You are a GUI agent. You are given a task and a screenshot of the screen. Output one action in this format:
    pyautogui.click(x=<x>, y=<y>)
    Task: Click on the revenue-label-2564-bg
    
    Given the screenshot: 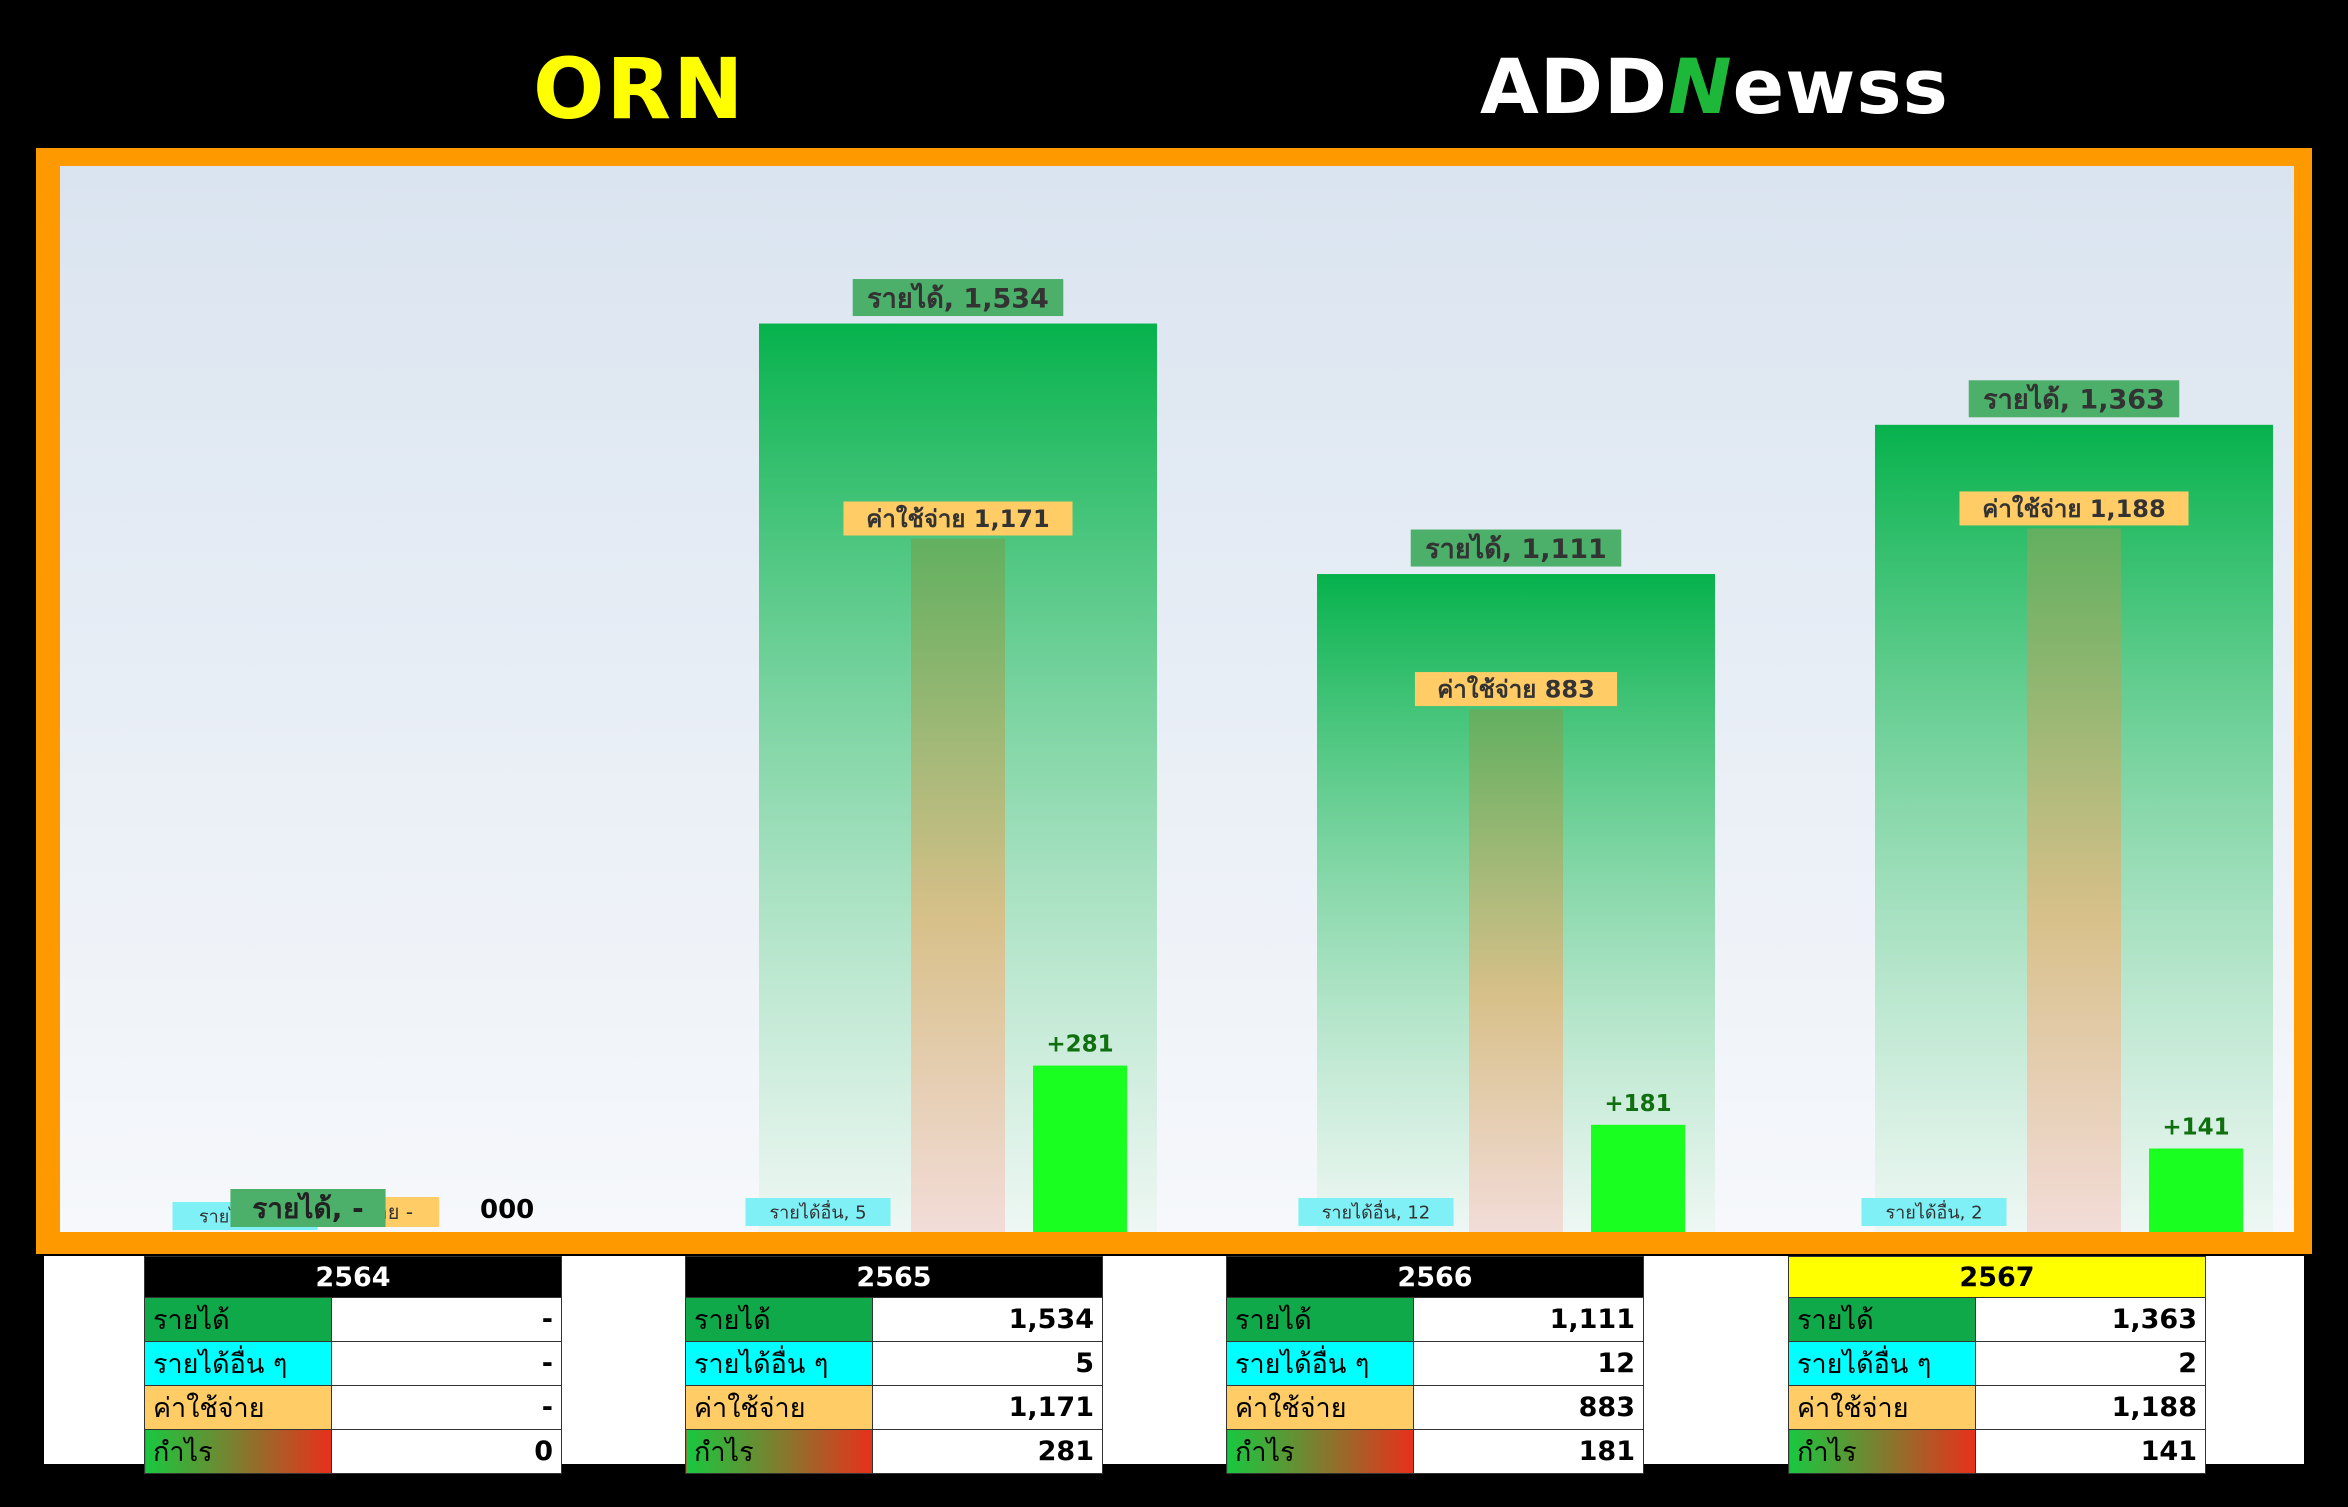 What is the action you would take?
    pyautogui.click(x=308, y=1208)
    